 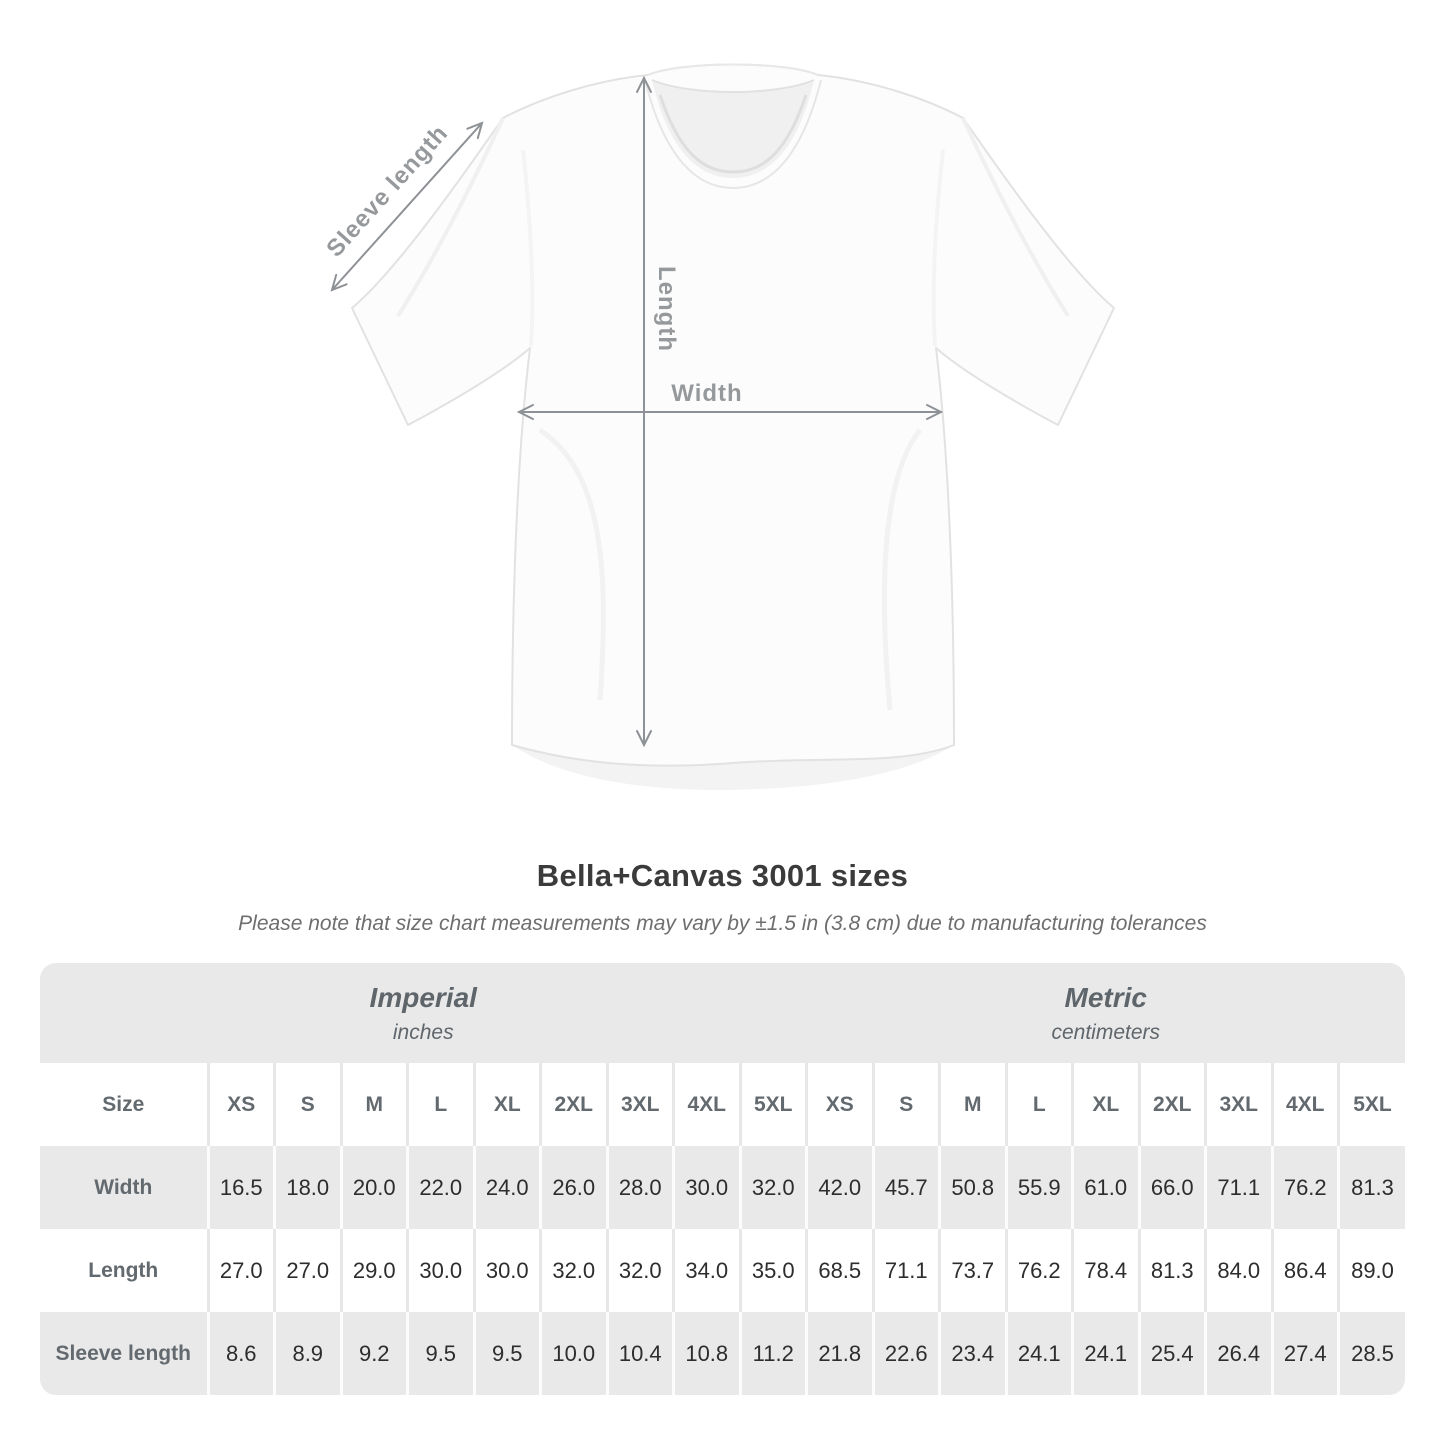 I want to click on size-column-label: Size, so click(x=124, y=1104).